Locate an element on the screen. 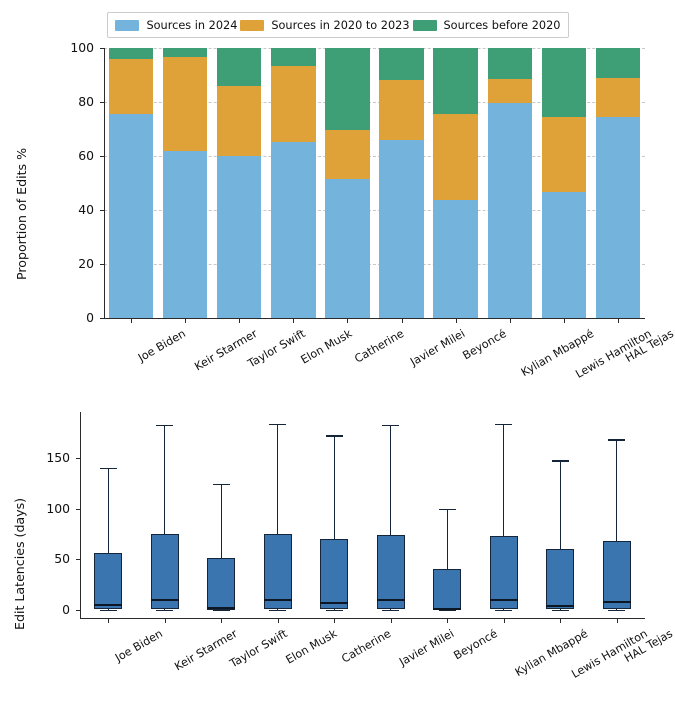 The width and height of the screenshot is (675, 718). legend-item: Sources in 2024 is located at coordinates (176, 25).